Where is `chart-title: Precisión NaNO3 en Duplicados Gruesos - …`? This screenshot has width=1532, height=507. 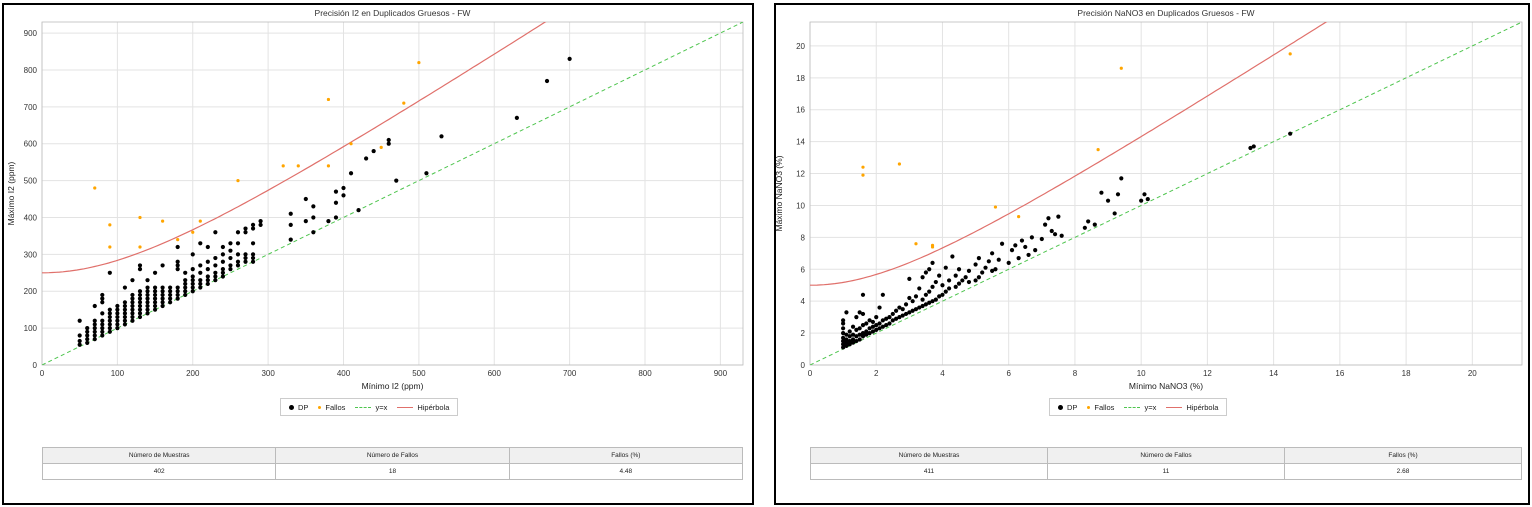 chart-title: Precisión NaNO3 en Duplicados Gruesos - … is located at coordinates (1165, 13).